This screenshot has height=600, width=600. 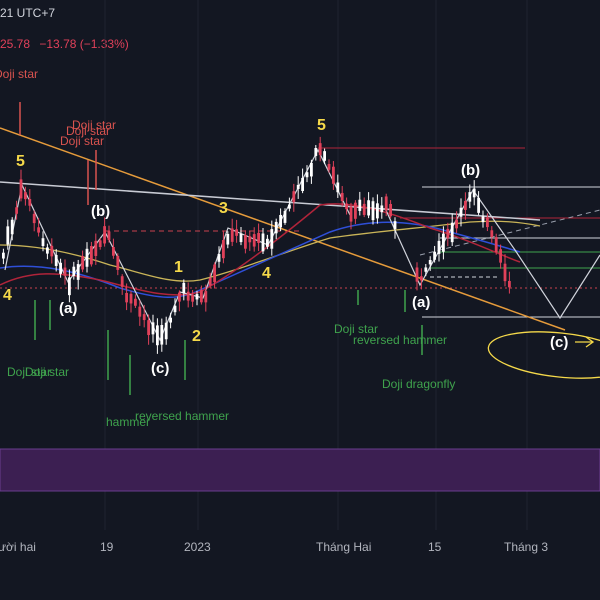 I want to click on wave-label-1: 1, so click(x=178, y=267).